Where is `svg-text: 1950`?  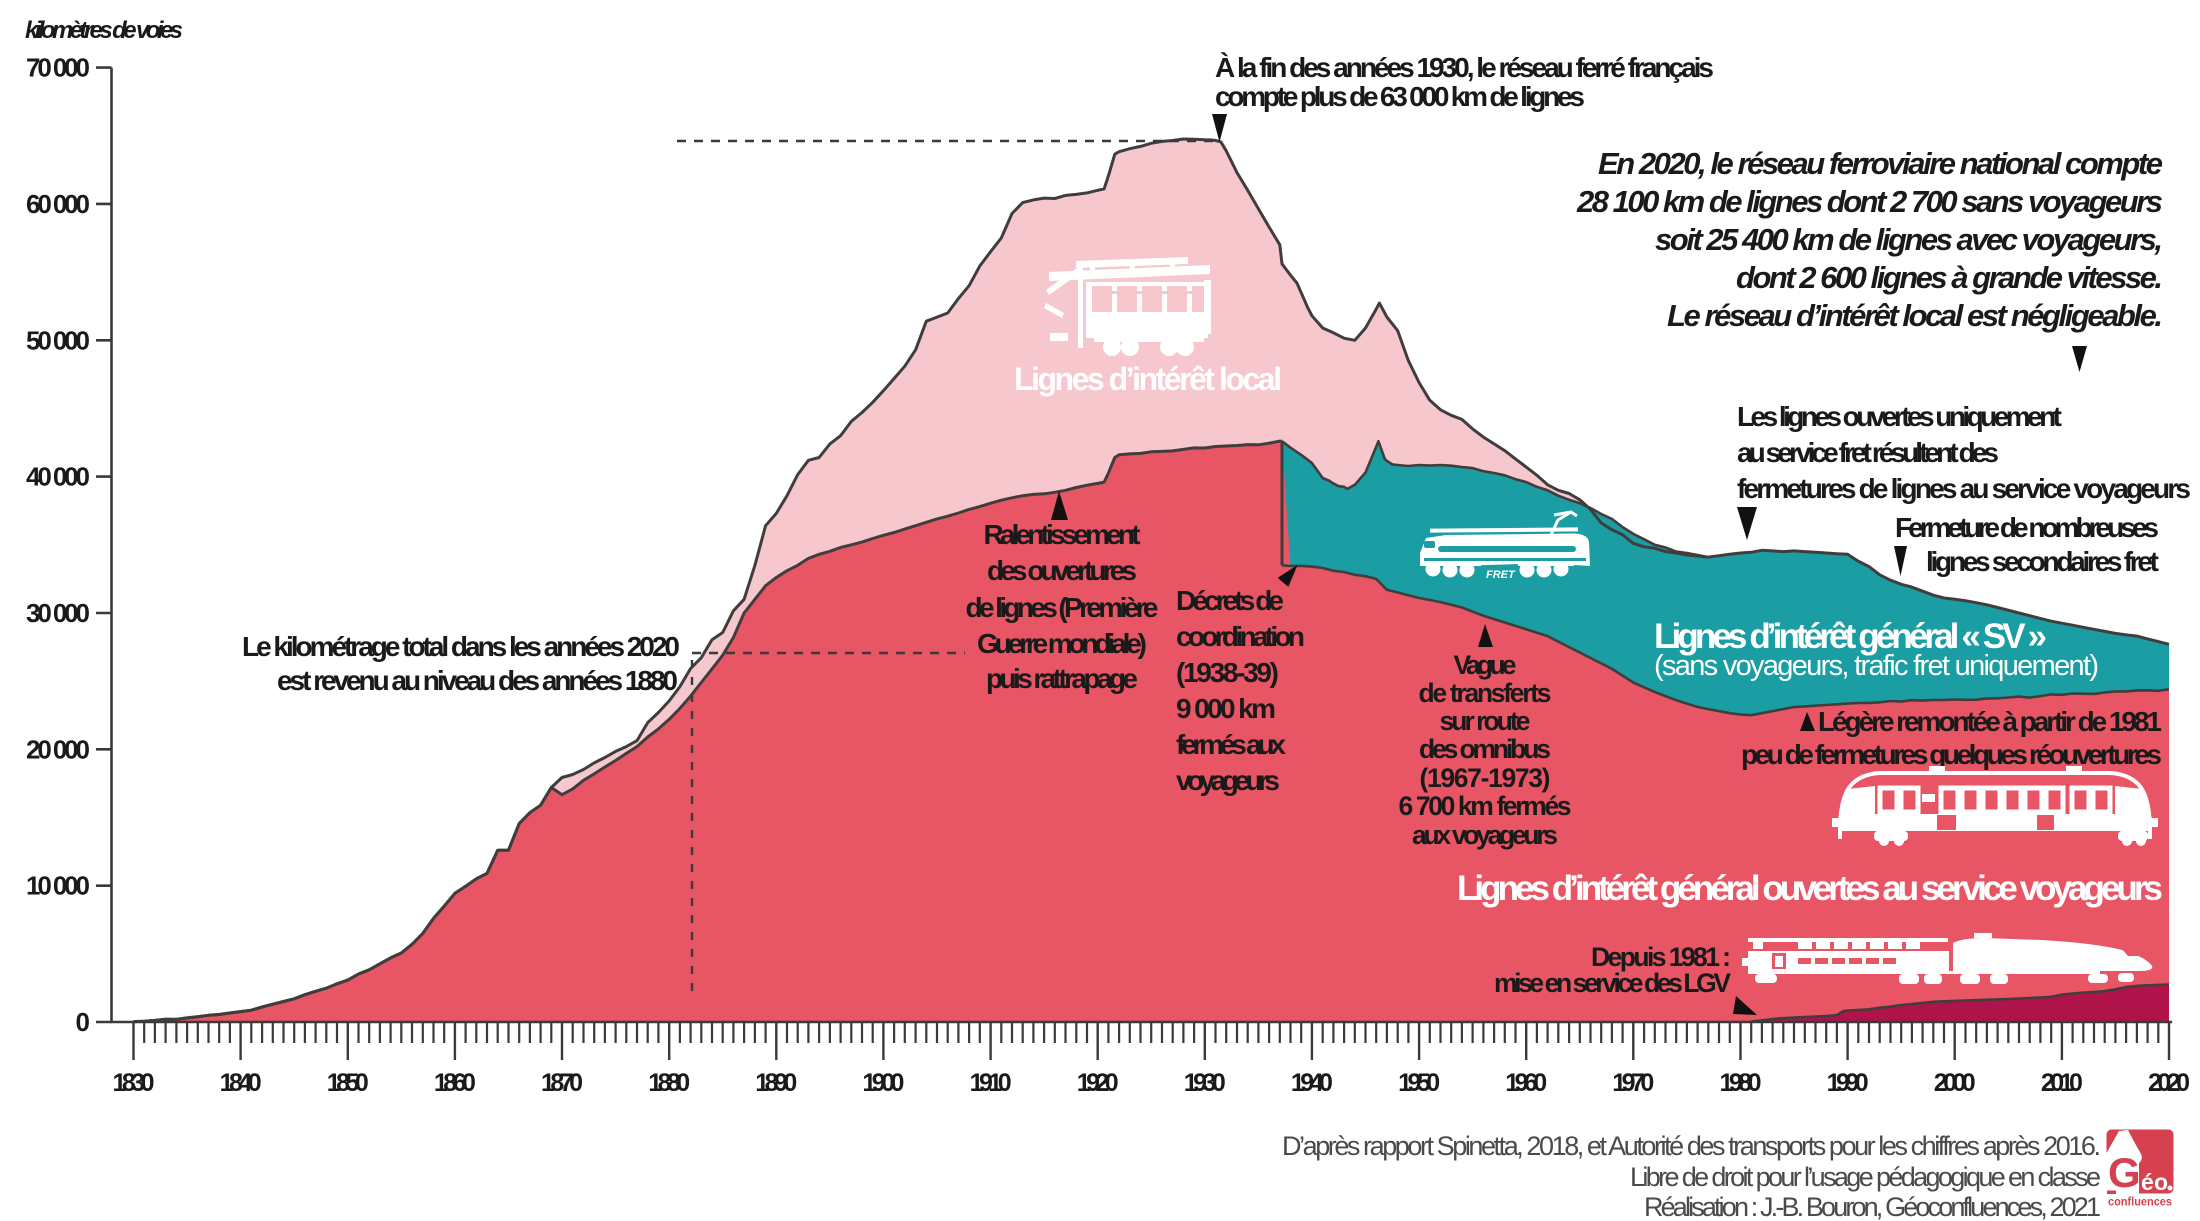
svg-text: 1950 is located at coordinates (1419, 1083).